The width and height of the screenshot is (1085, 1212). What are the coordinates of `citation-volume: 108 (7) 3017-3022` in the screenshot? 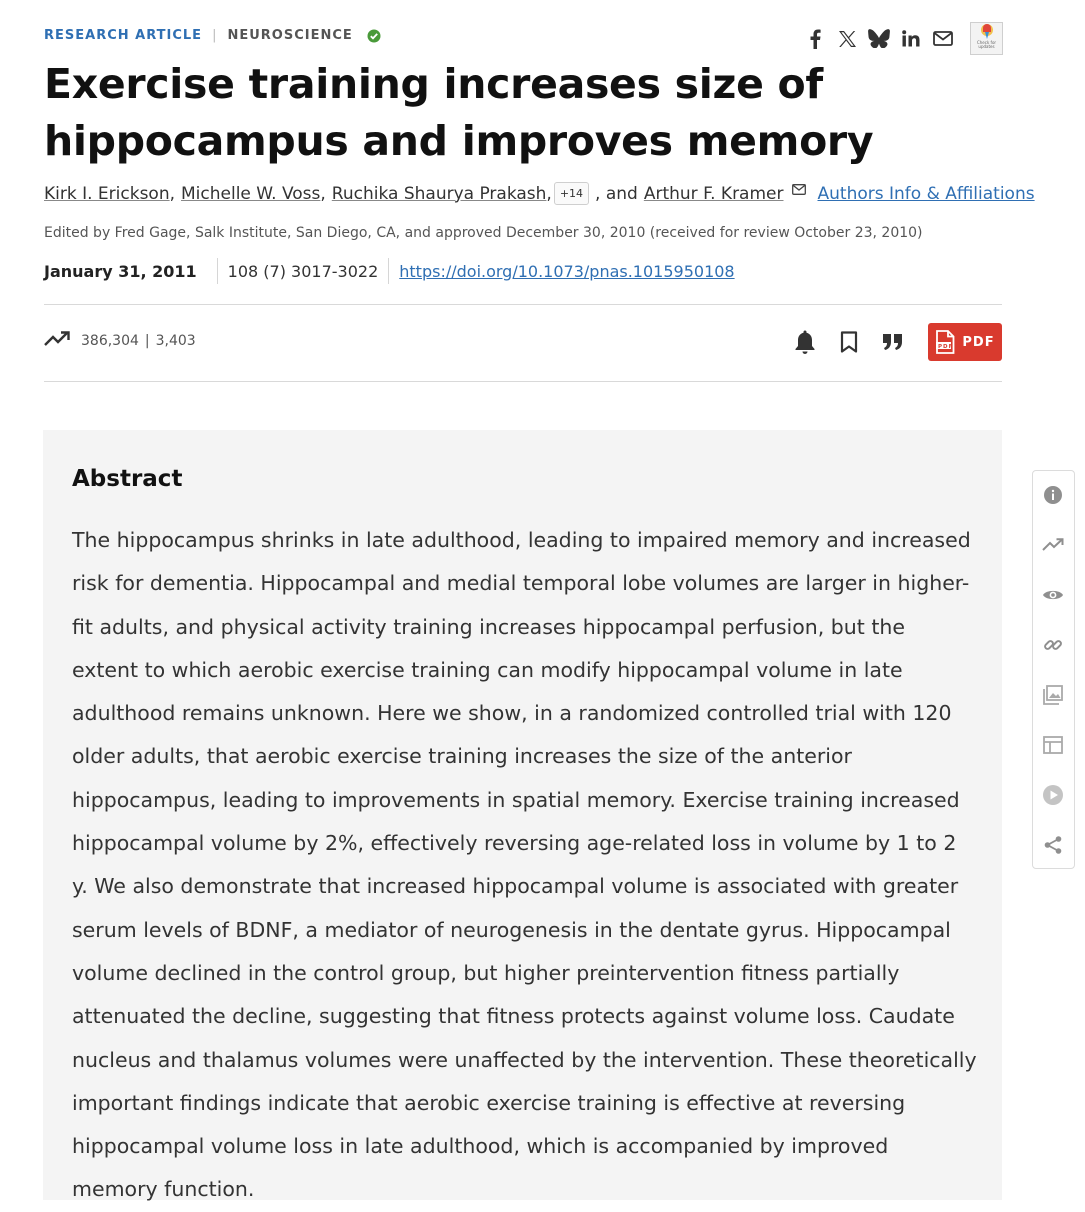 It's located at (303, 271).